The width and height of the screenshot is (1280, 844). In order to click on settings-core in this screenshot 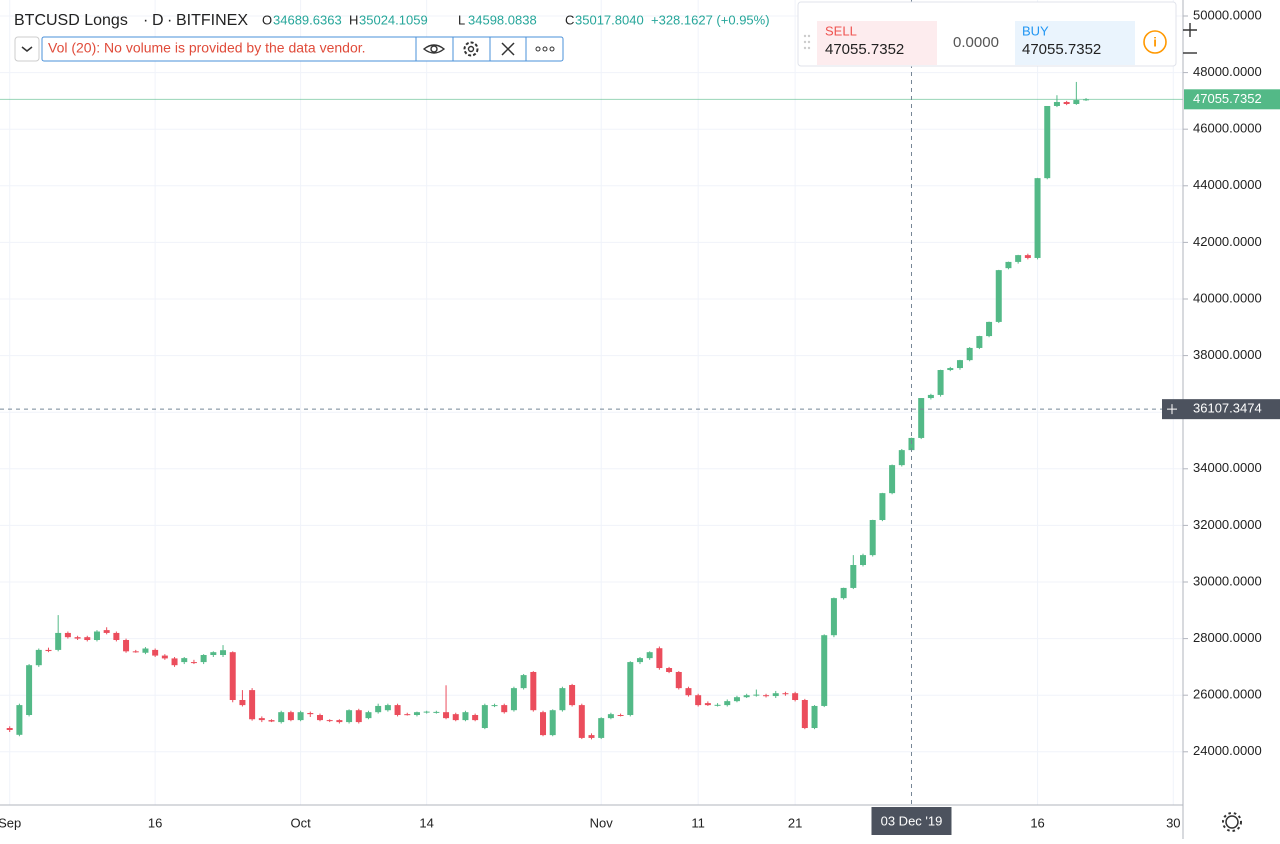, I will do `click(471, 49)`.